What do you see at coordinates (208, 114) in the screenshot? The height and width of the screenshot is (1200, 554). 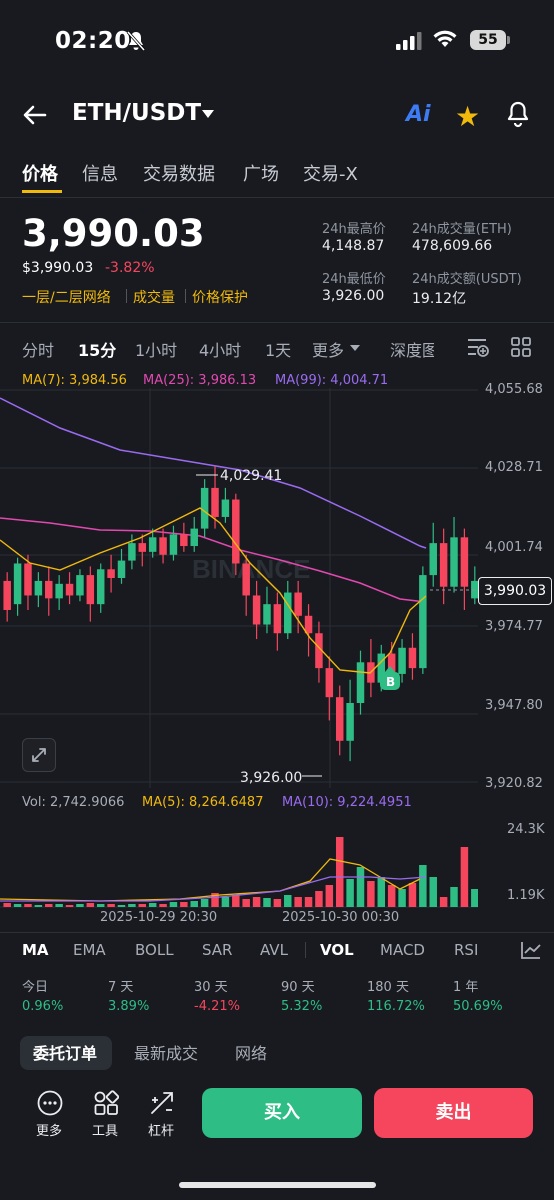 I see `chevron-down-icon` at bounding box center [208, 114].